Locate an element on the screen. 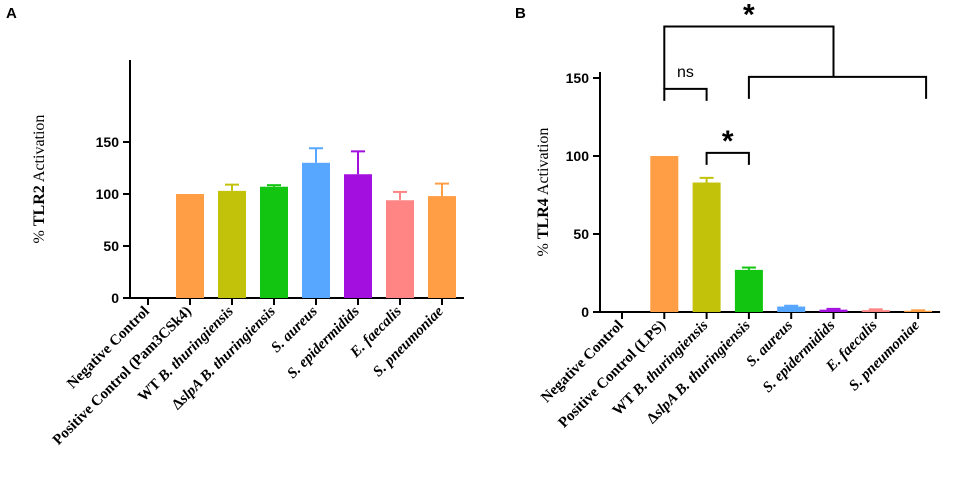 The height and width of the screenshot is (499, 957). group-significance-bracket is located at coordinates (749, 57).